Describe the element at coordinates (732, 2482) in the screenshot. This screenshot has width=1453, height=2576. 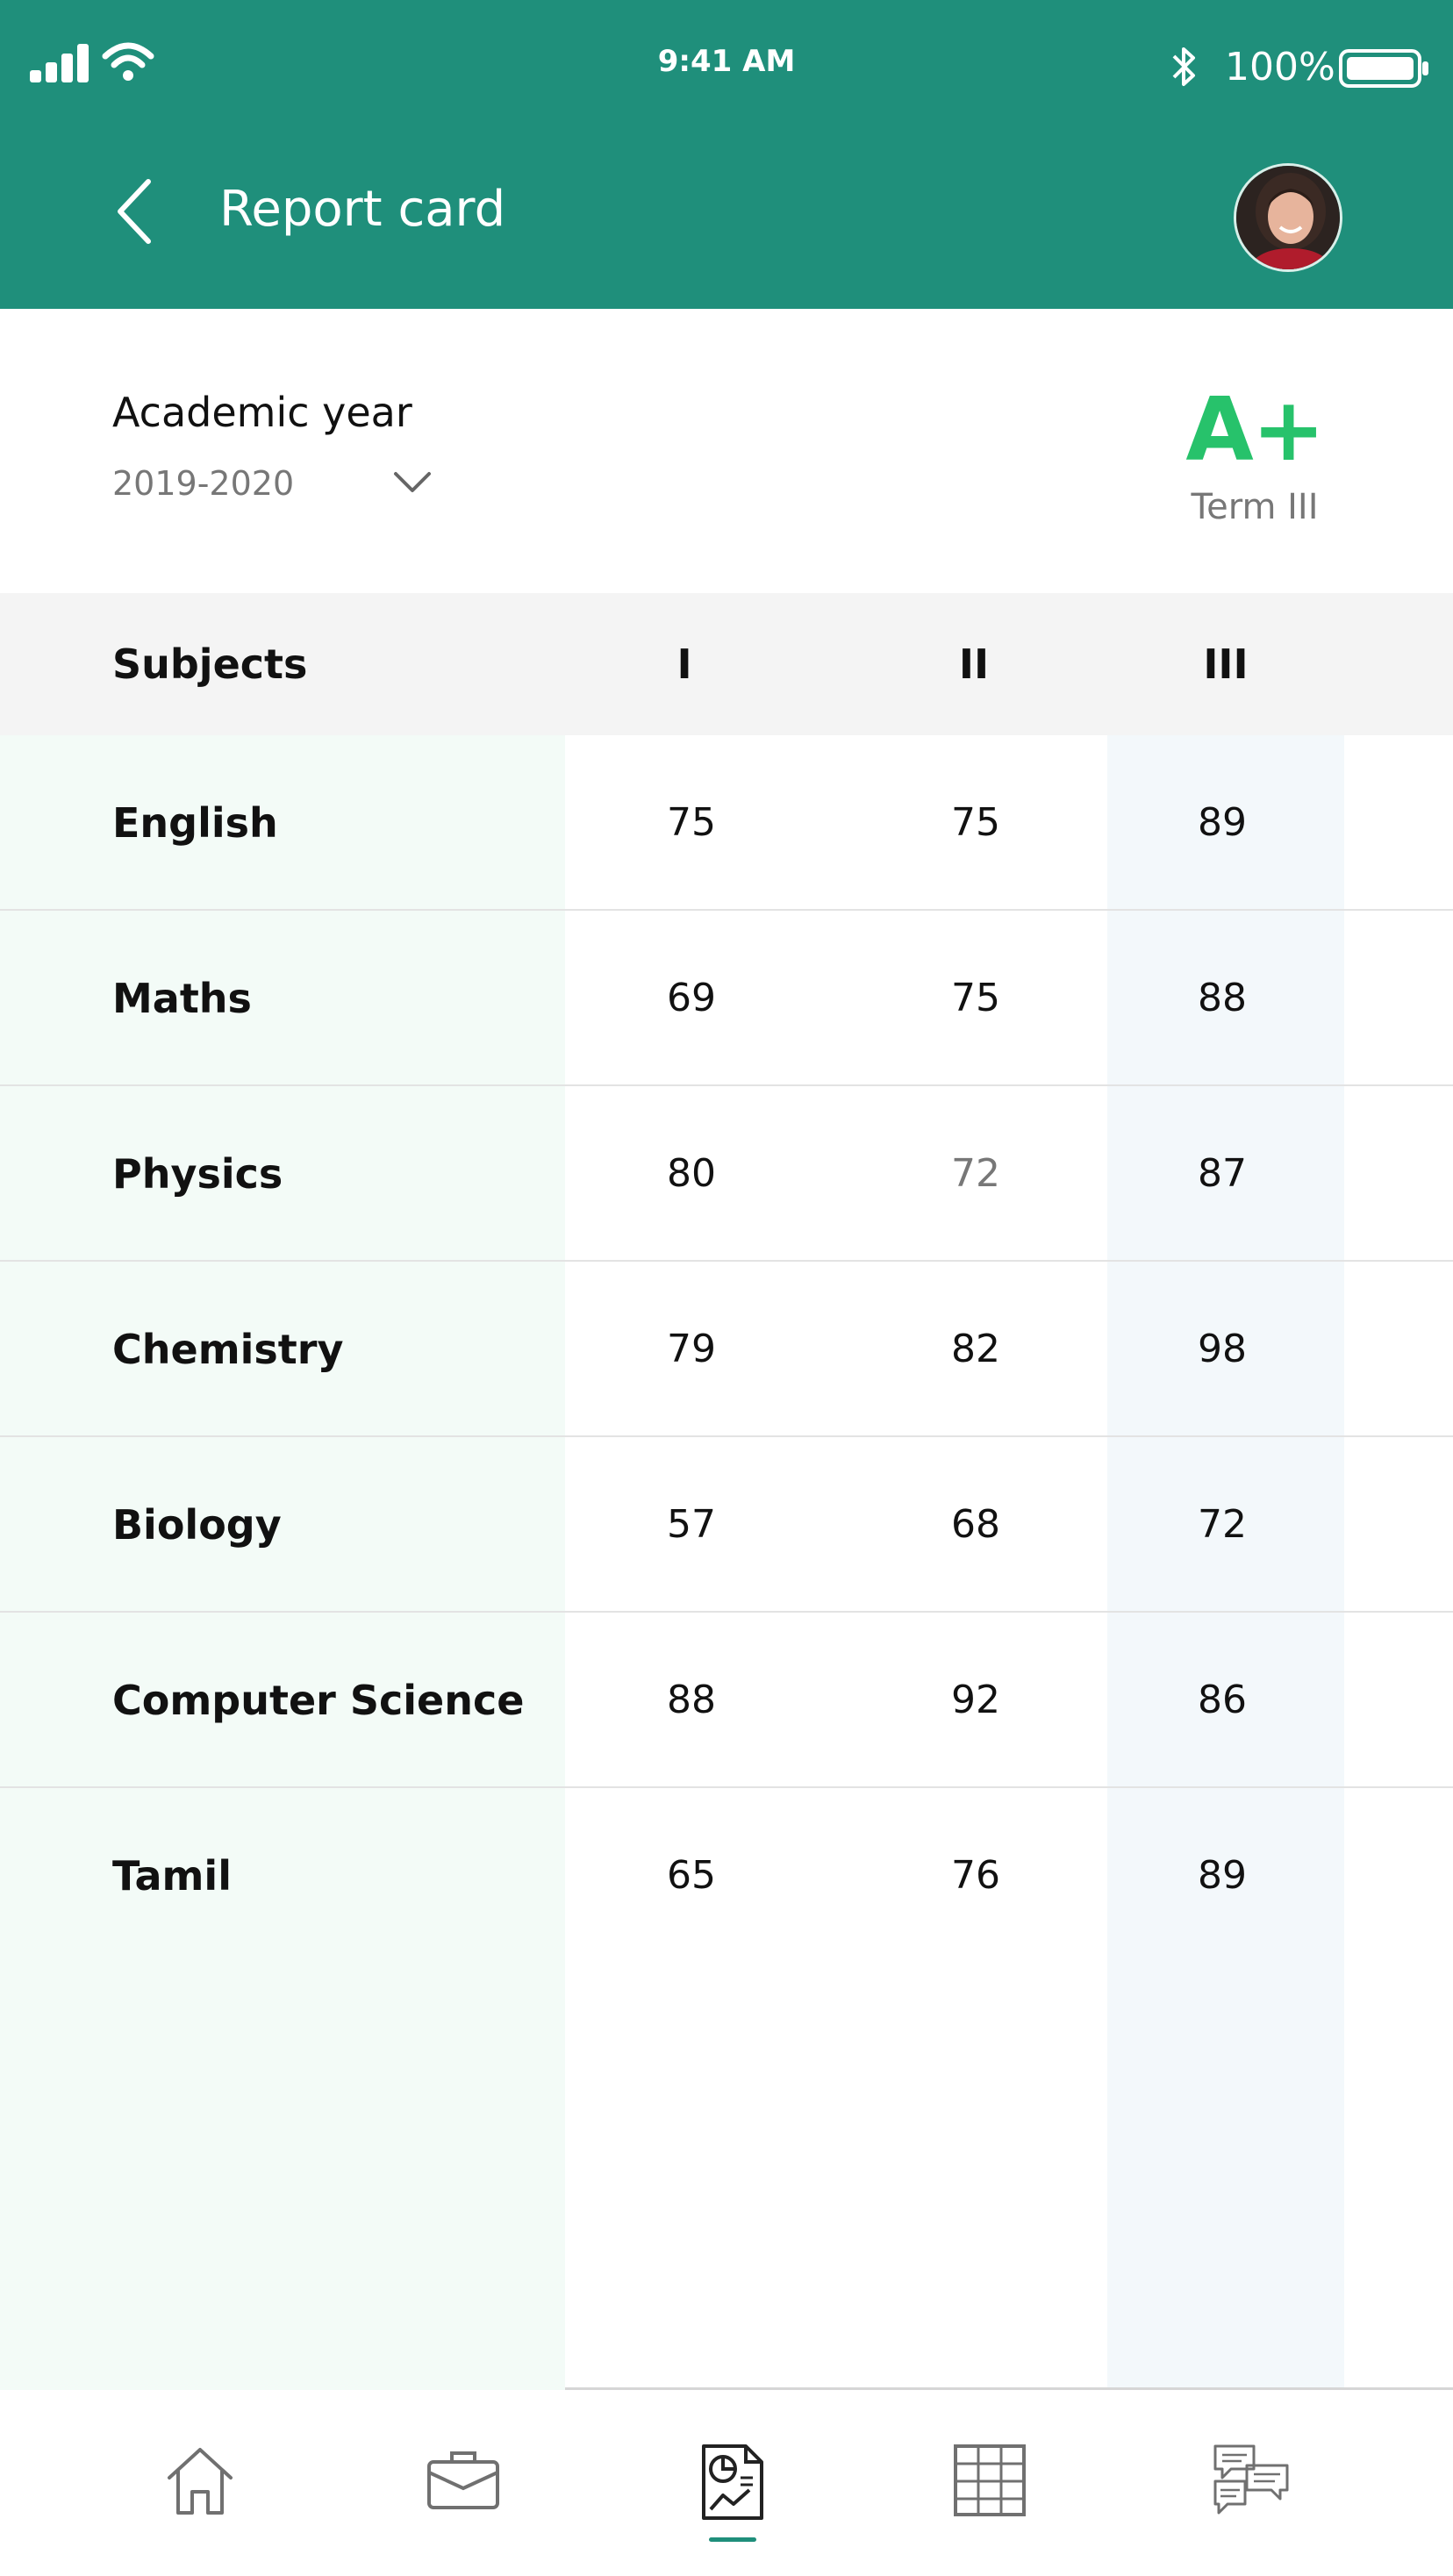
I see `report-icon` at that location.